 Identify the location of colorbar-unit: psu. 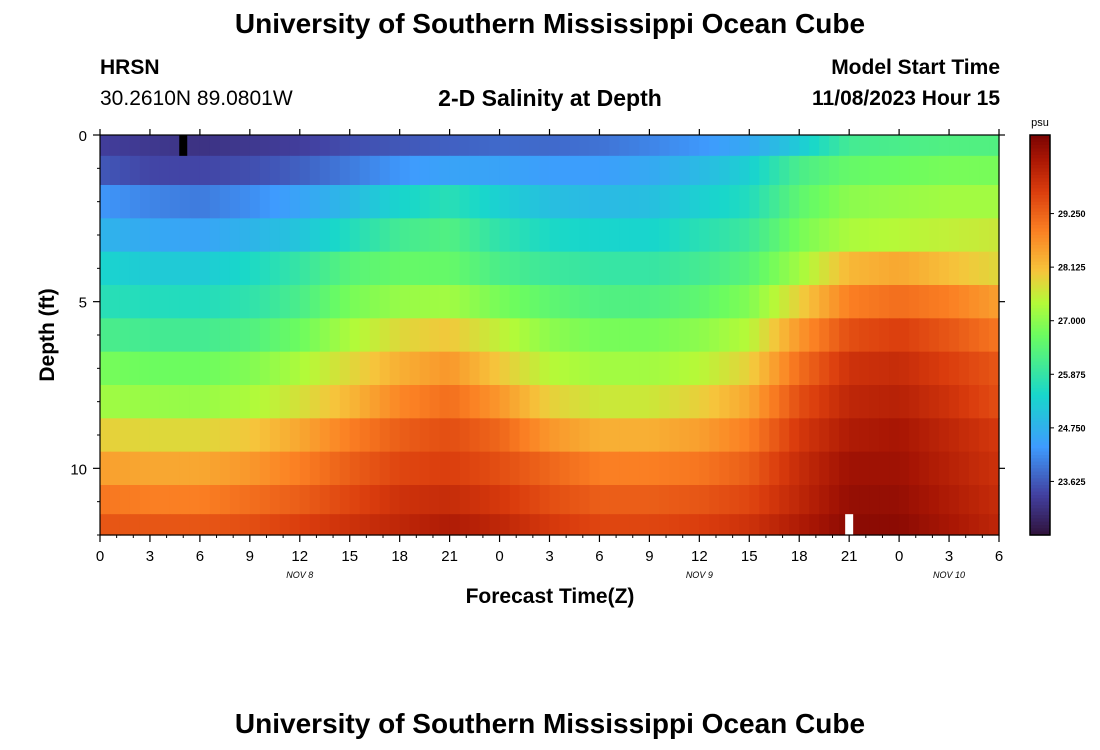
(1040, 123).